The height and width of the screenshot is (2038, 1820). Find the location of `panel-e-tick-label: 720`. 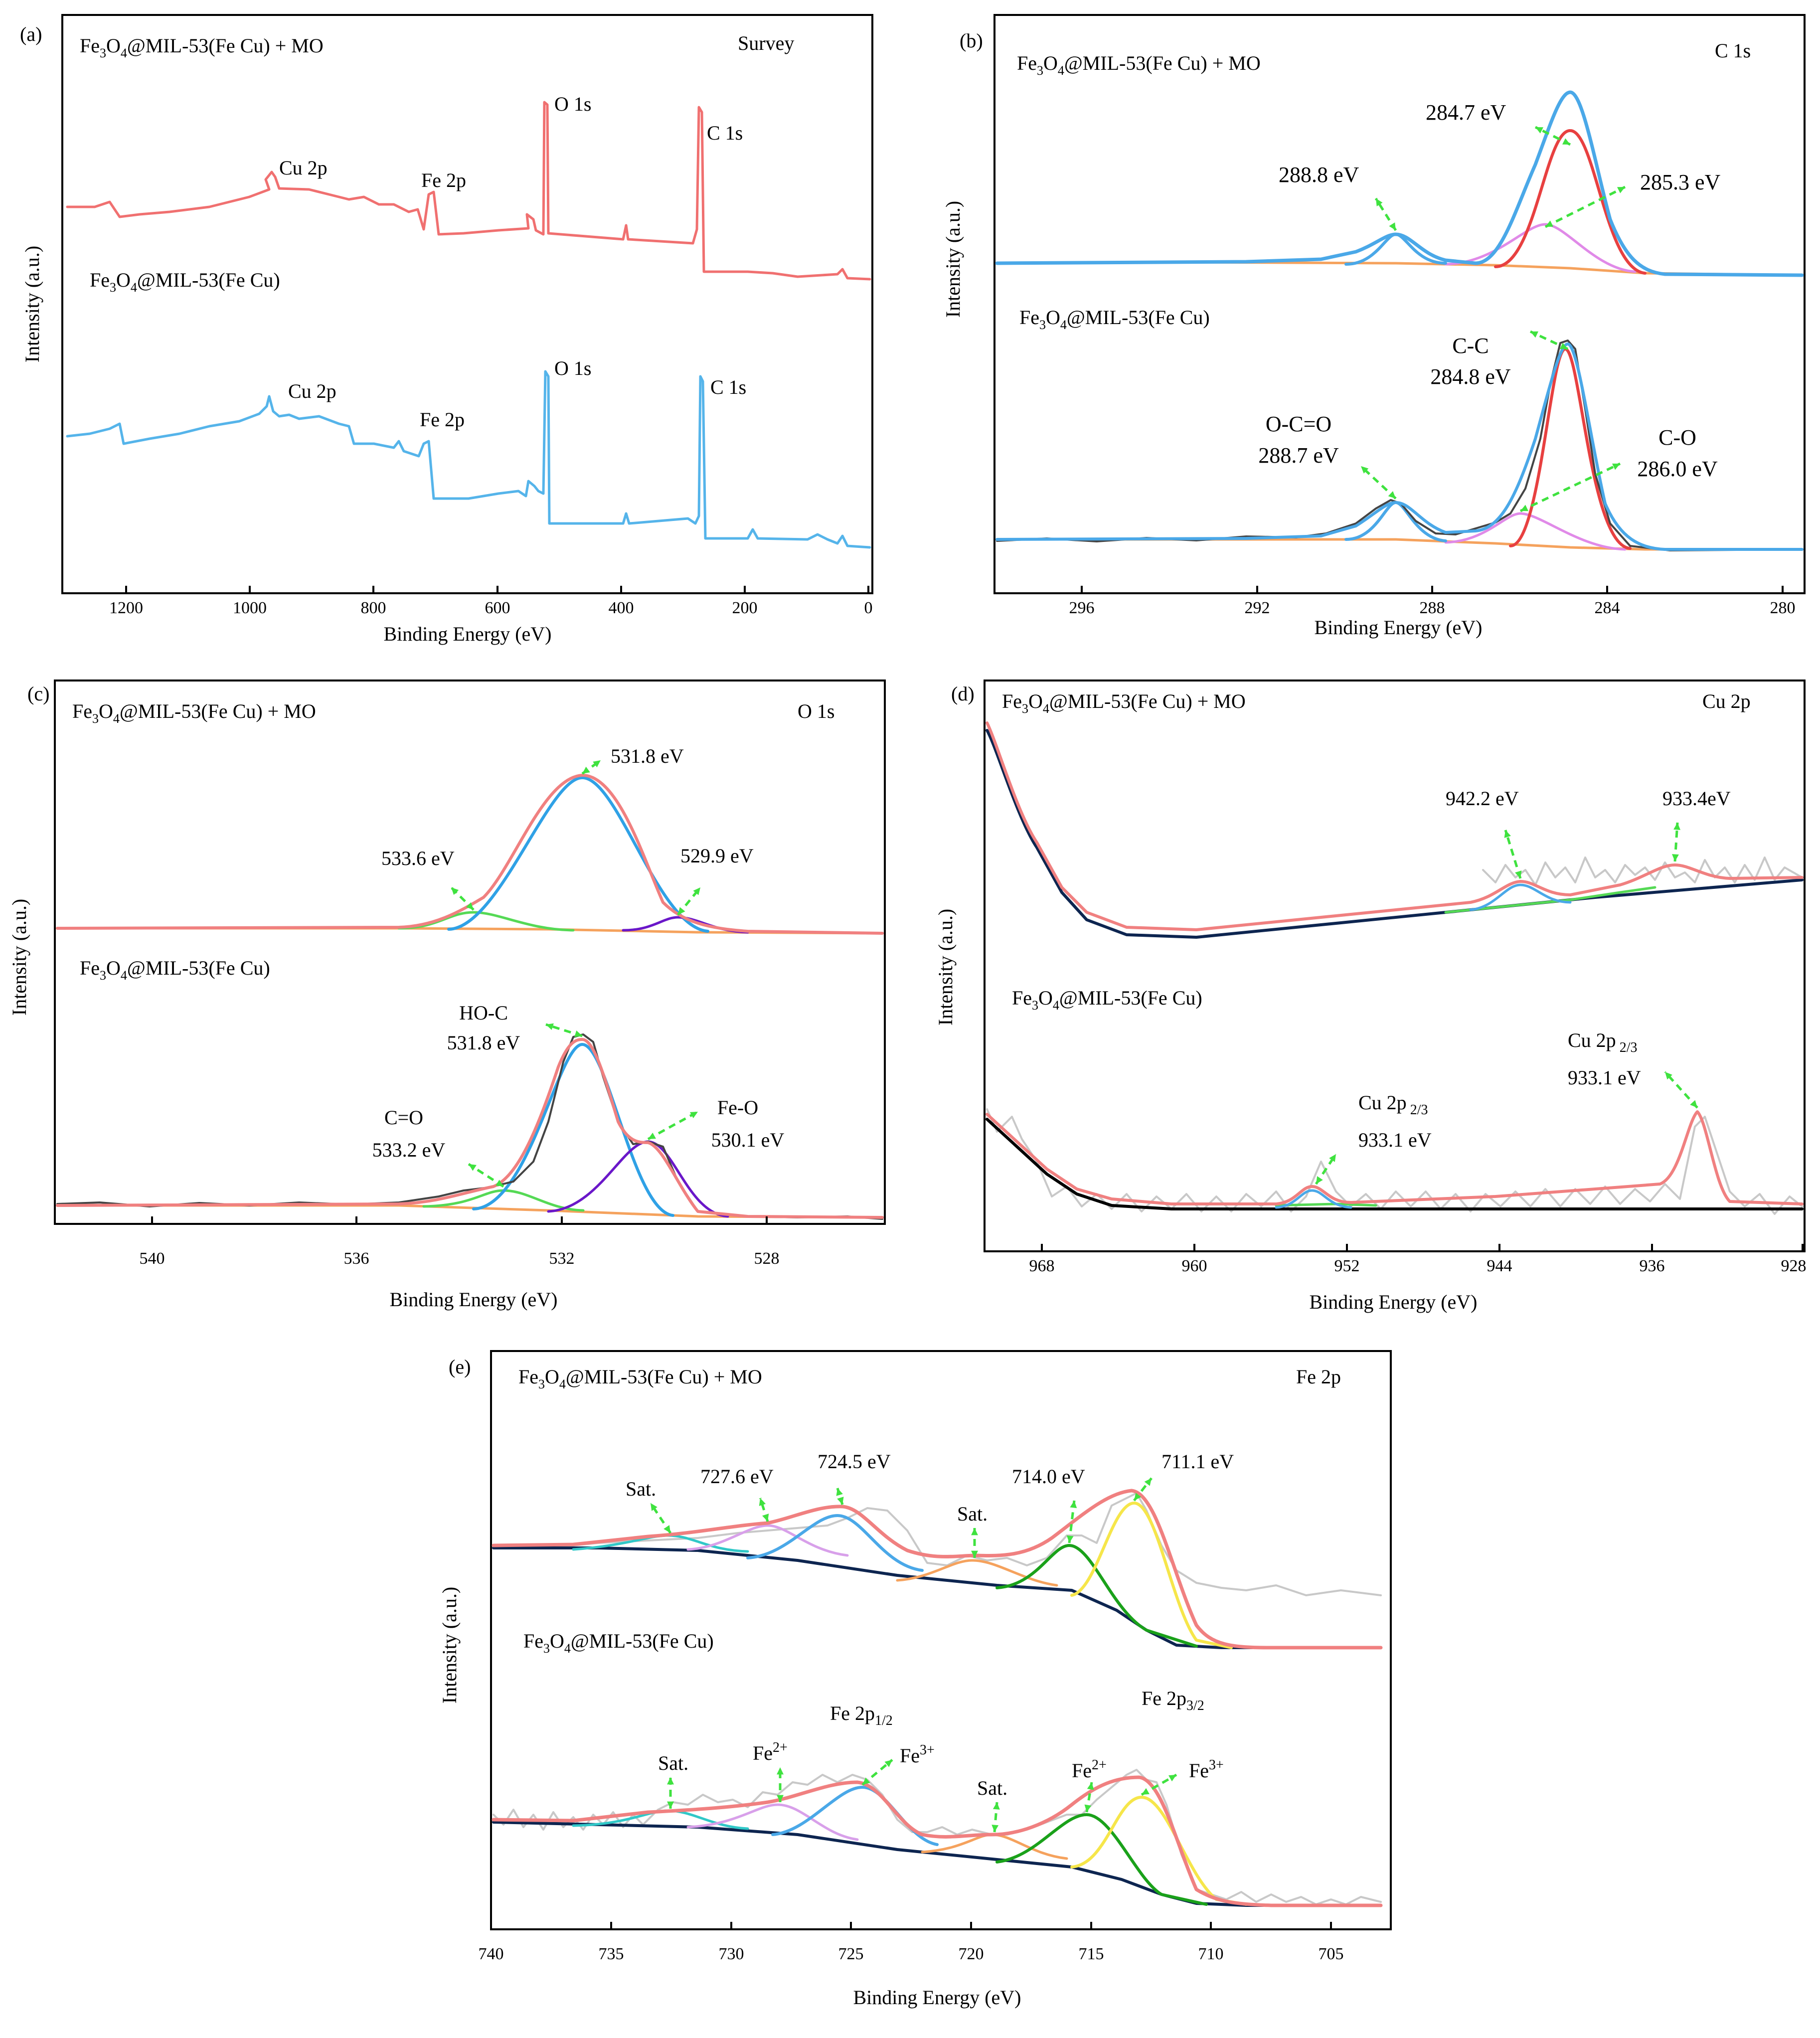

panel-e-tick-label: 720 is located at coordinates (971, 1954).